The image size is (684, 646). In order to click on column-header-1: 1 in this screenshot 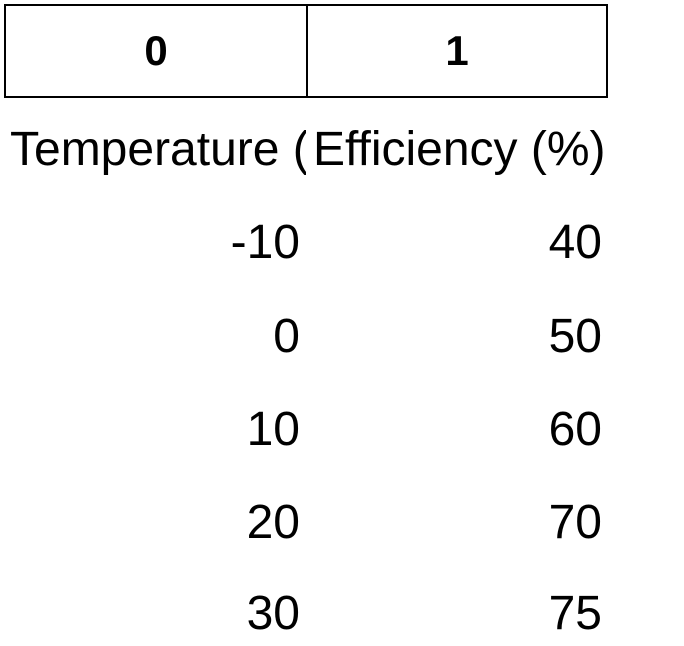, I will do `click(456, 51)`.